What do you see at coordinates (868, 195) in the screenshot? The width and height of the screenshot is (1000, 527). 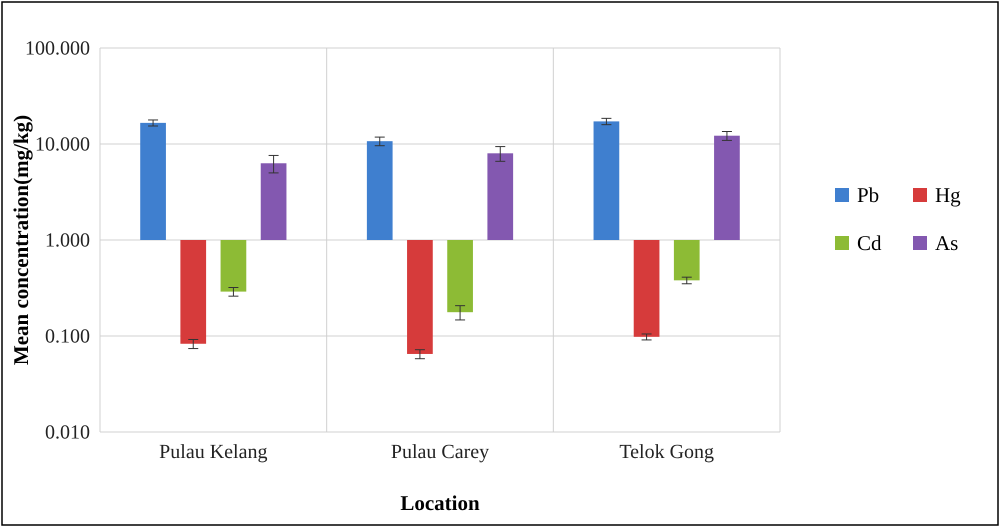 I see `legend-label: Pb` at bounding box center [868, 195].